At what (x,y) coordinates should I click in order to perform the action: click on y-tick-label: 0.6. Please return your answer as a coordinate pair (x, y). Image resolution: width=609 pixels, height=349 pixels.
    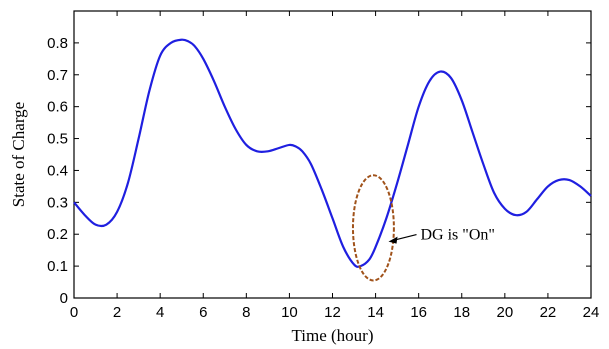
    Looking at the image, I should click on (57, 107).